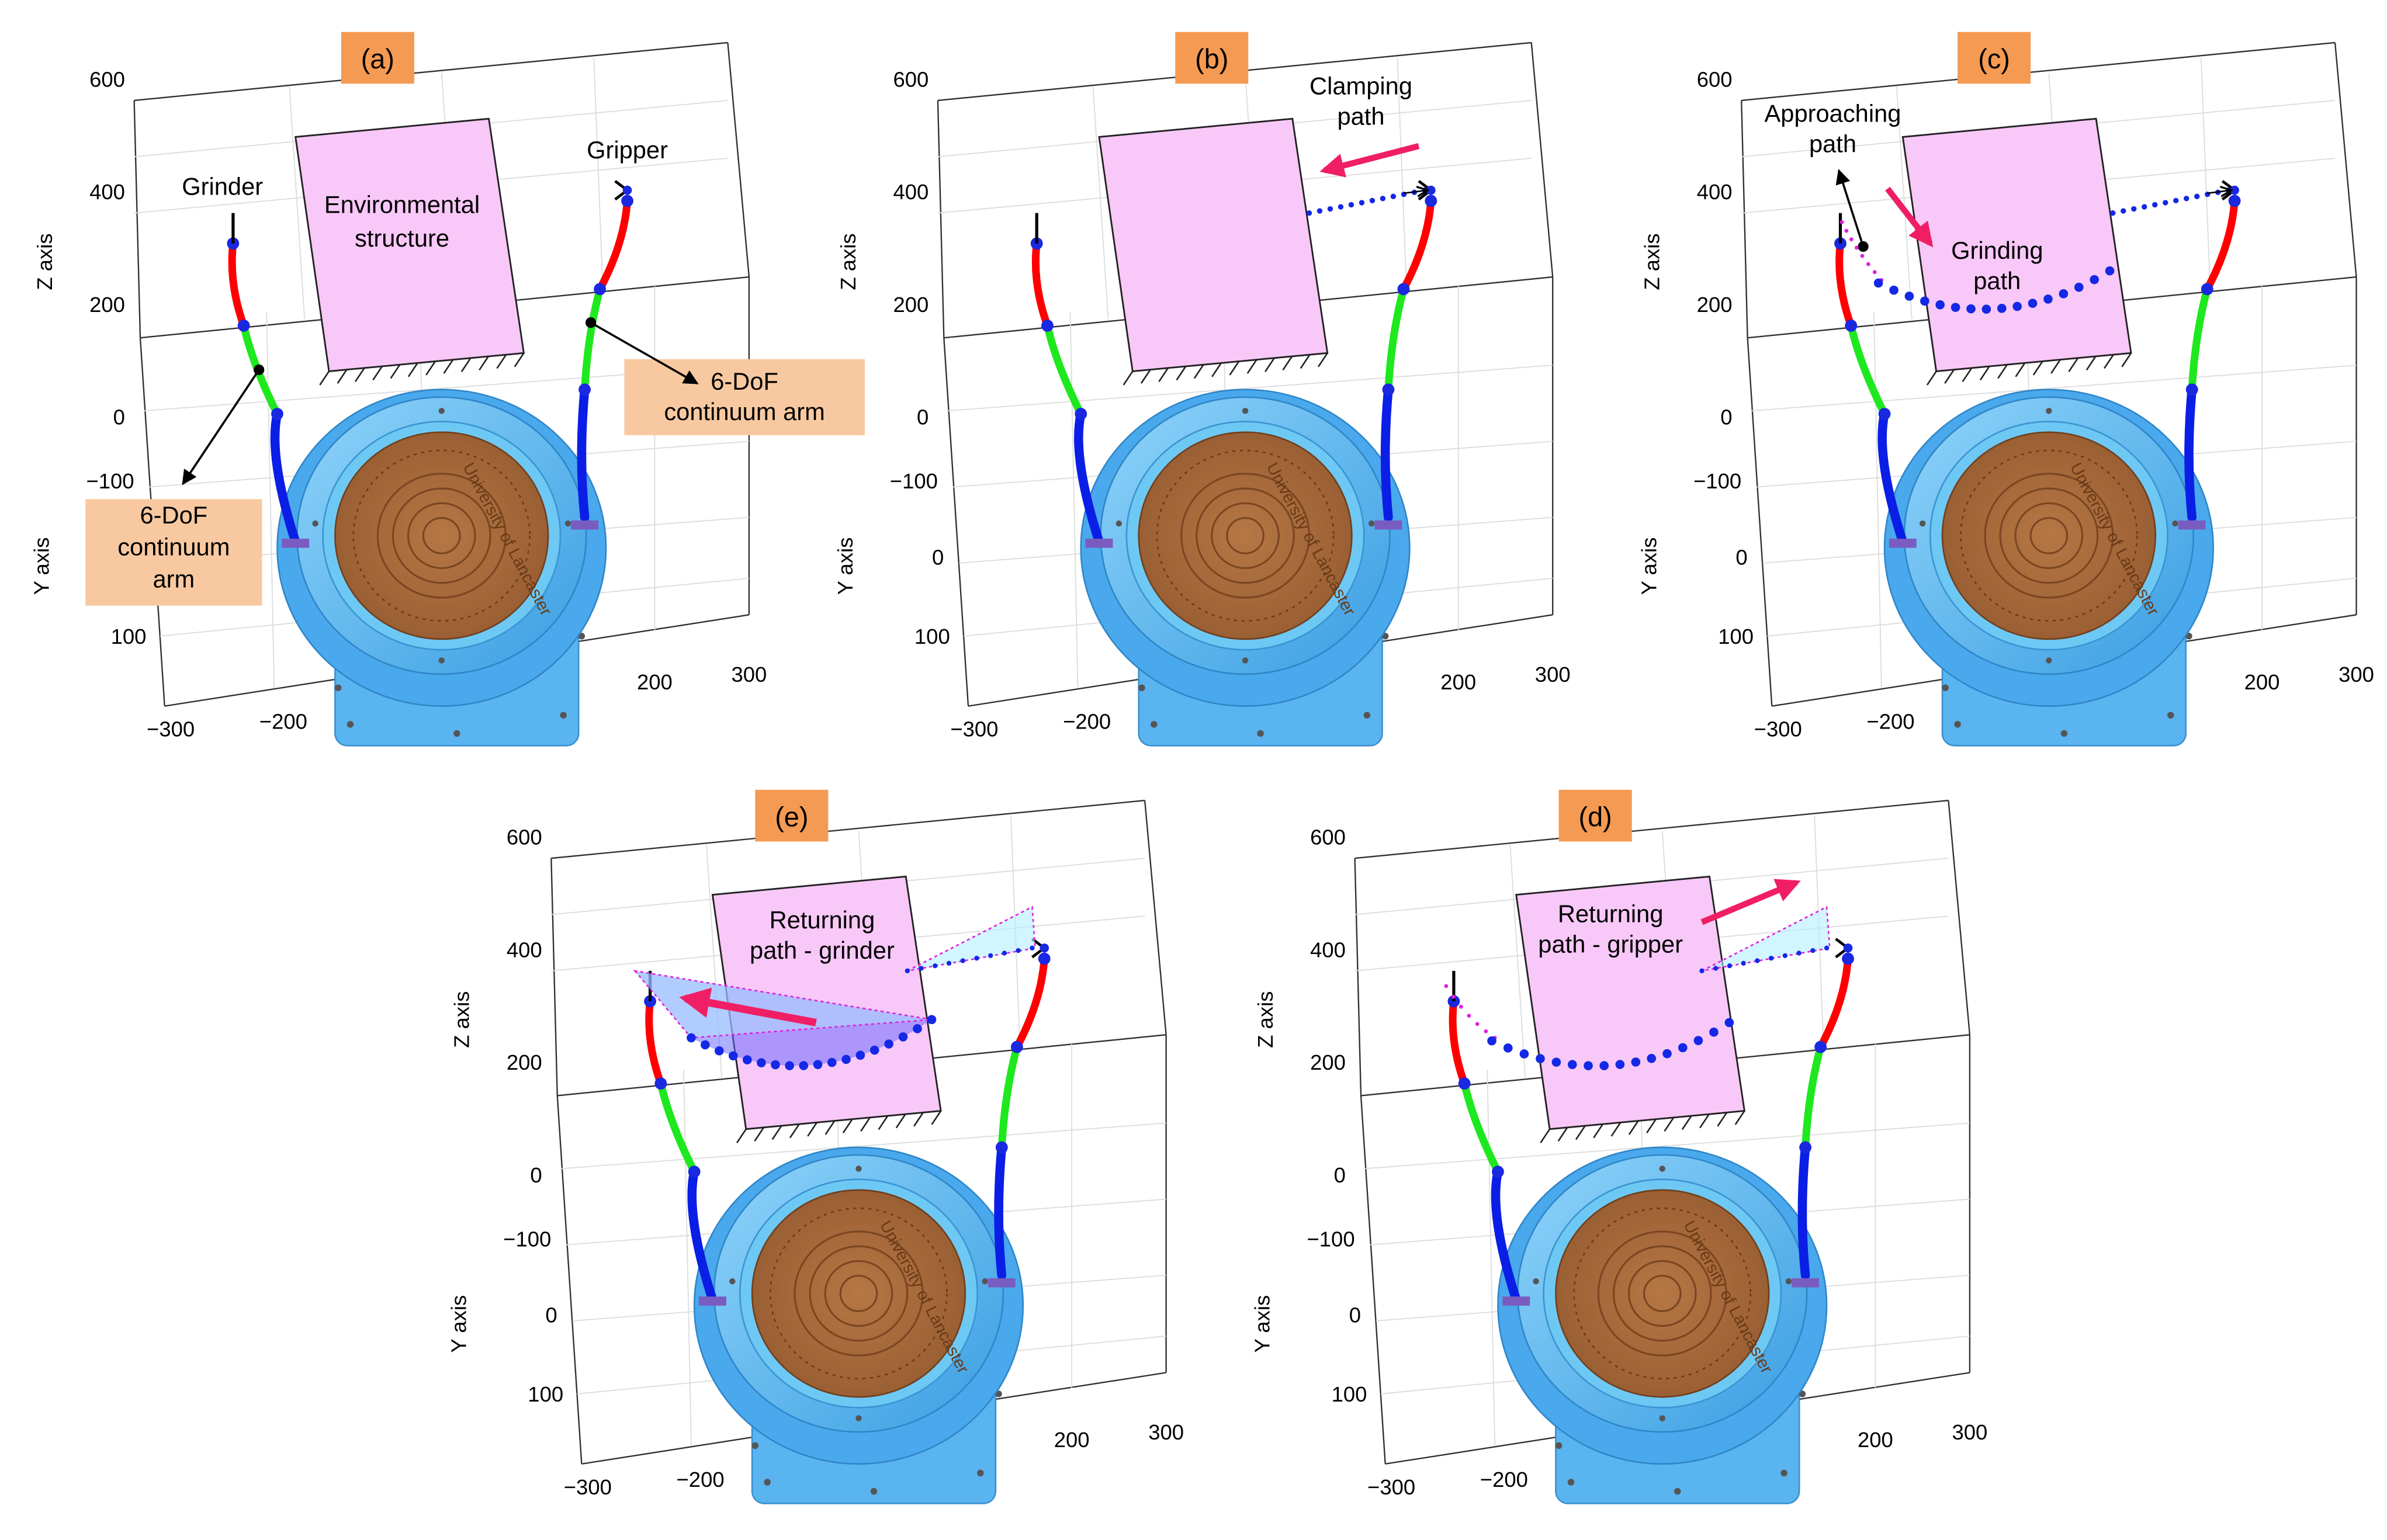  I want to click on arm-label: 6-DoF, so click(173, 515).